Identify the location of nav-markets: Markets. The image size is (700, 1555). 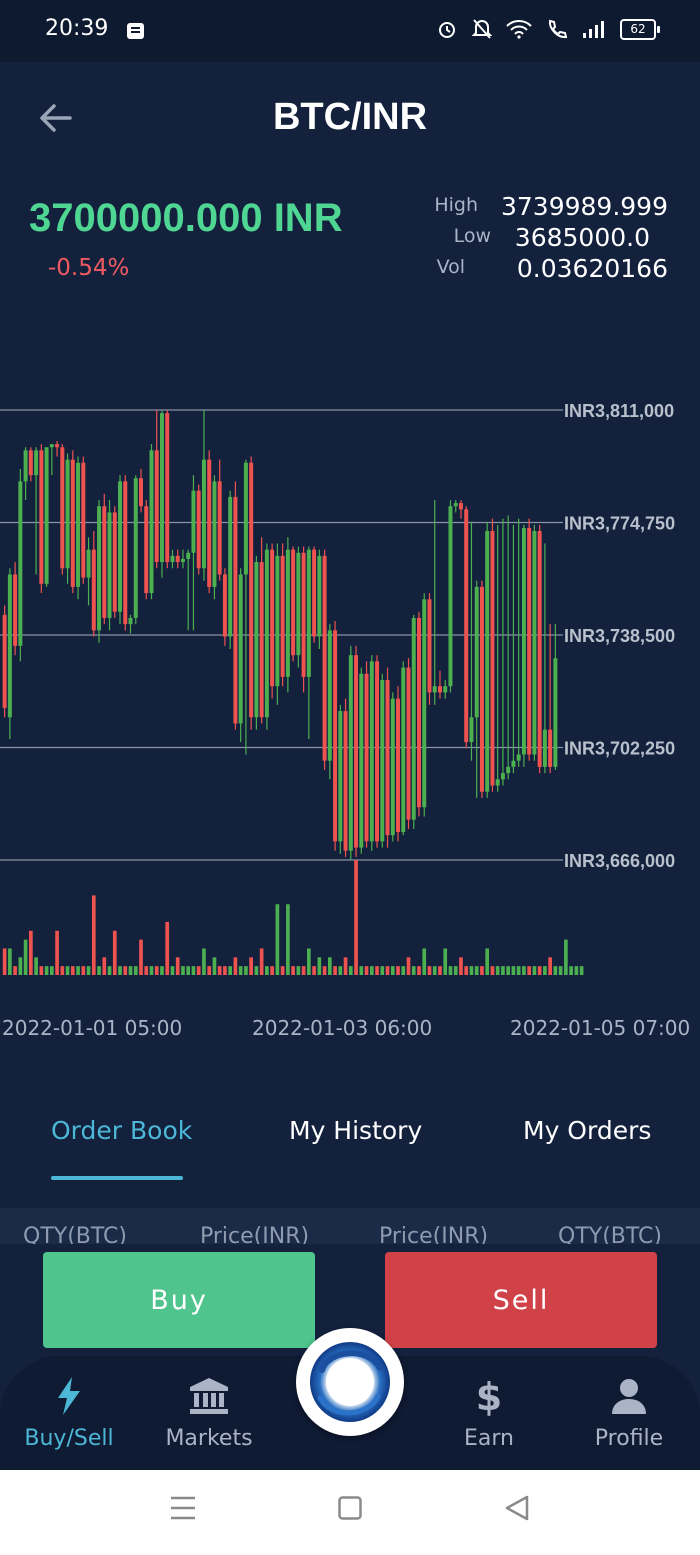
(209, 1413).